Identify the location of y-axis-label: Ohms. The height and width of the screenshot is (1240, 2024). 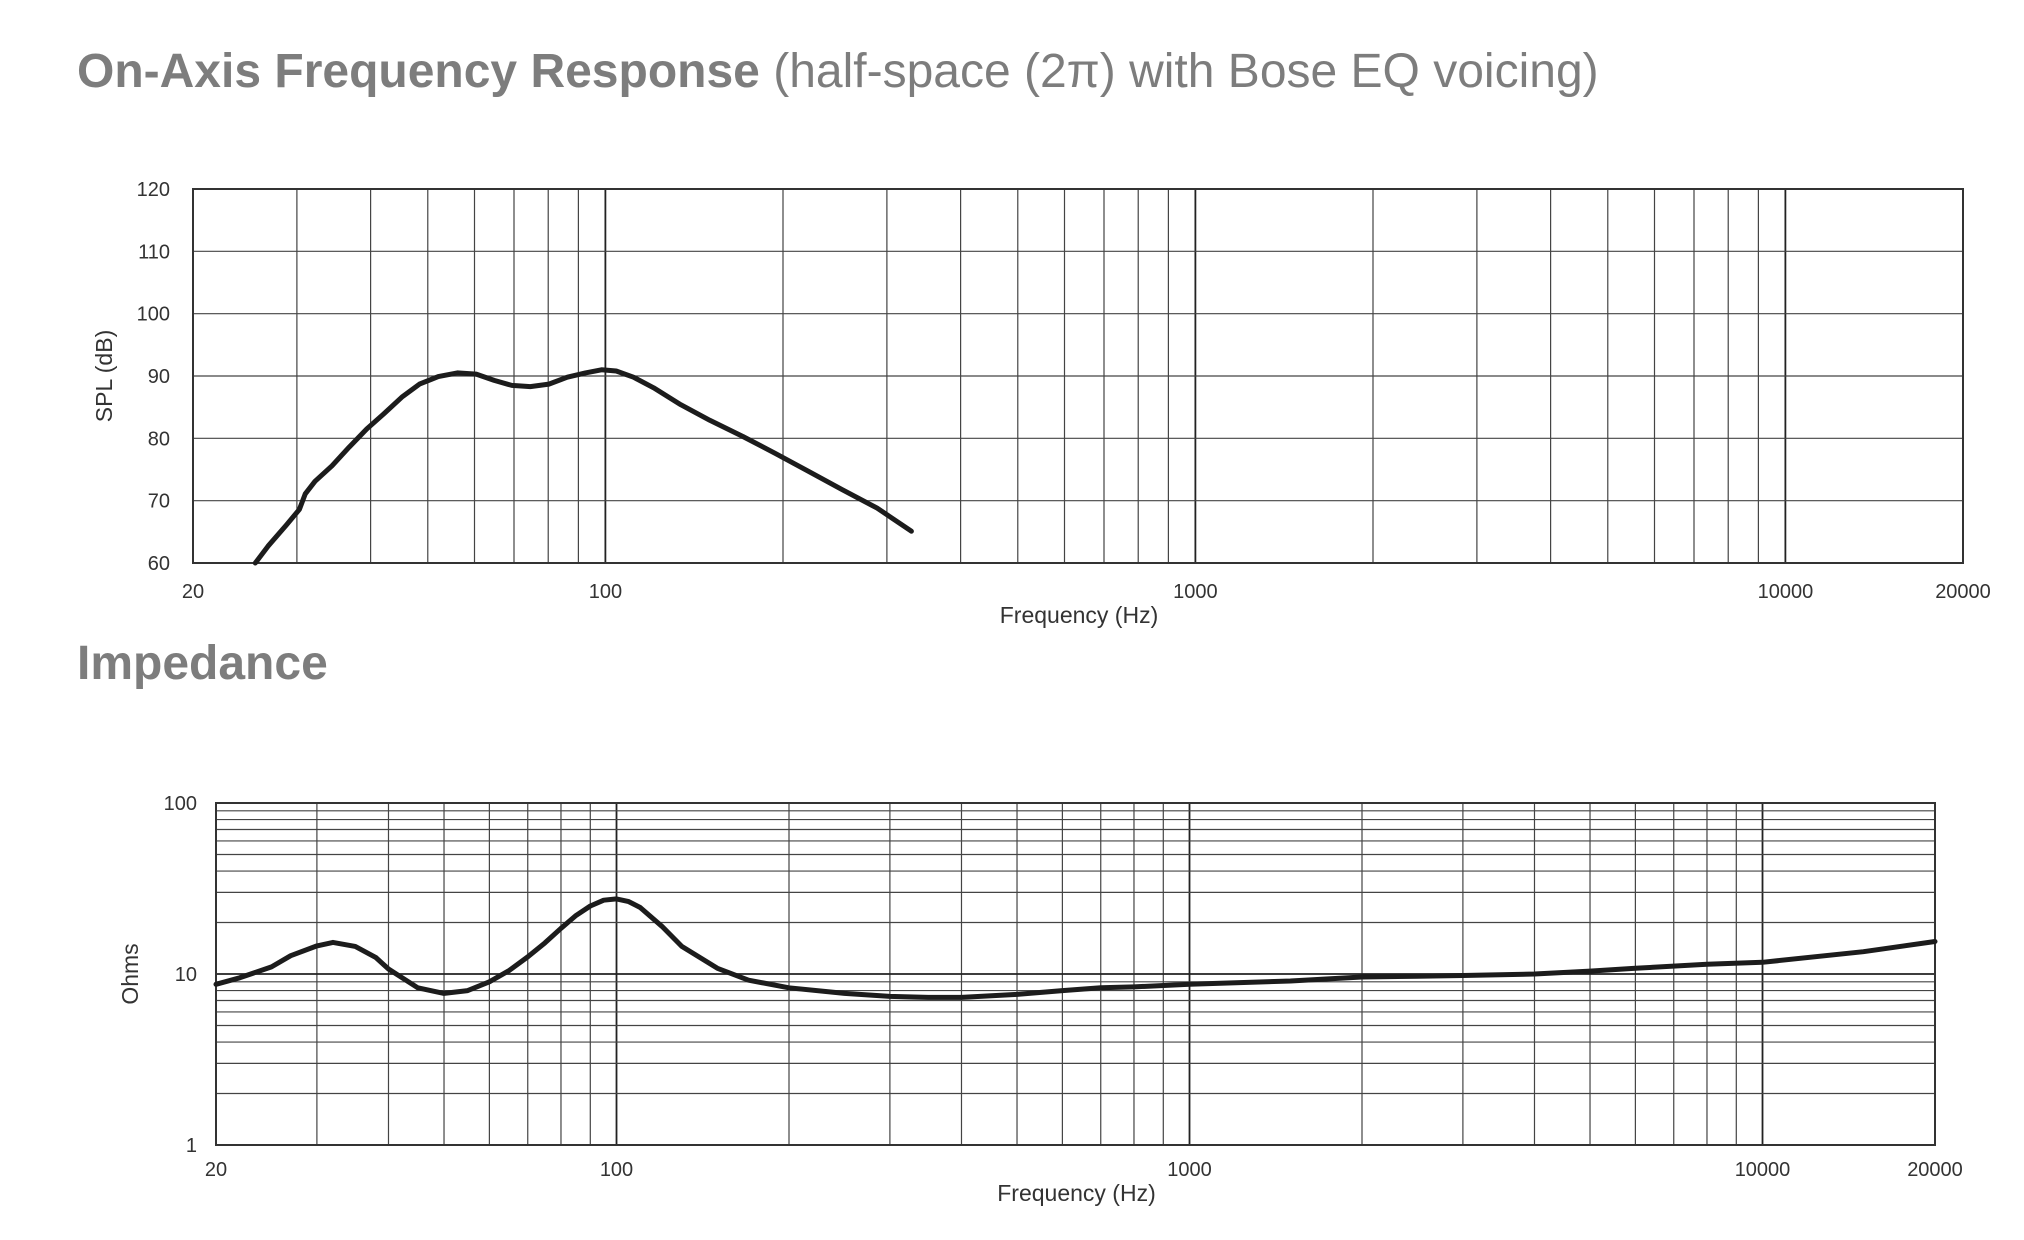
(130, 973).